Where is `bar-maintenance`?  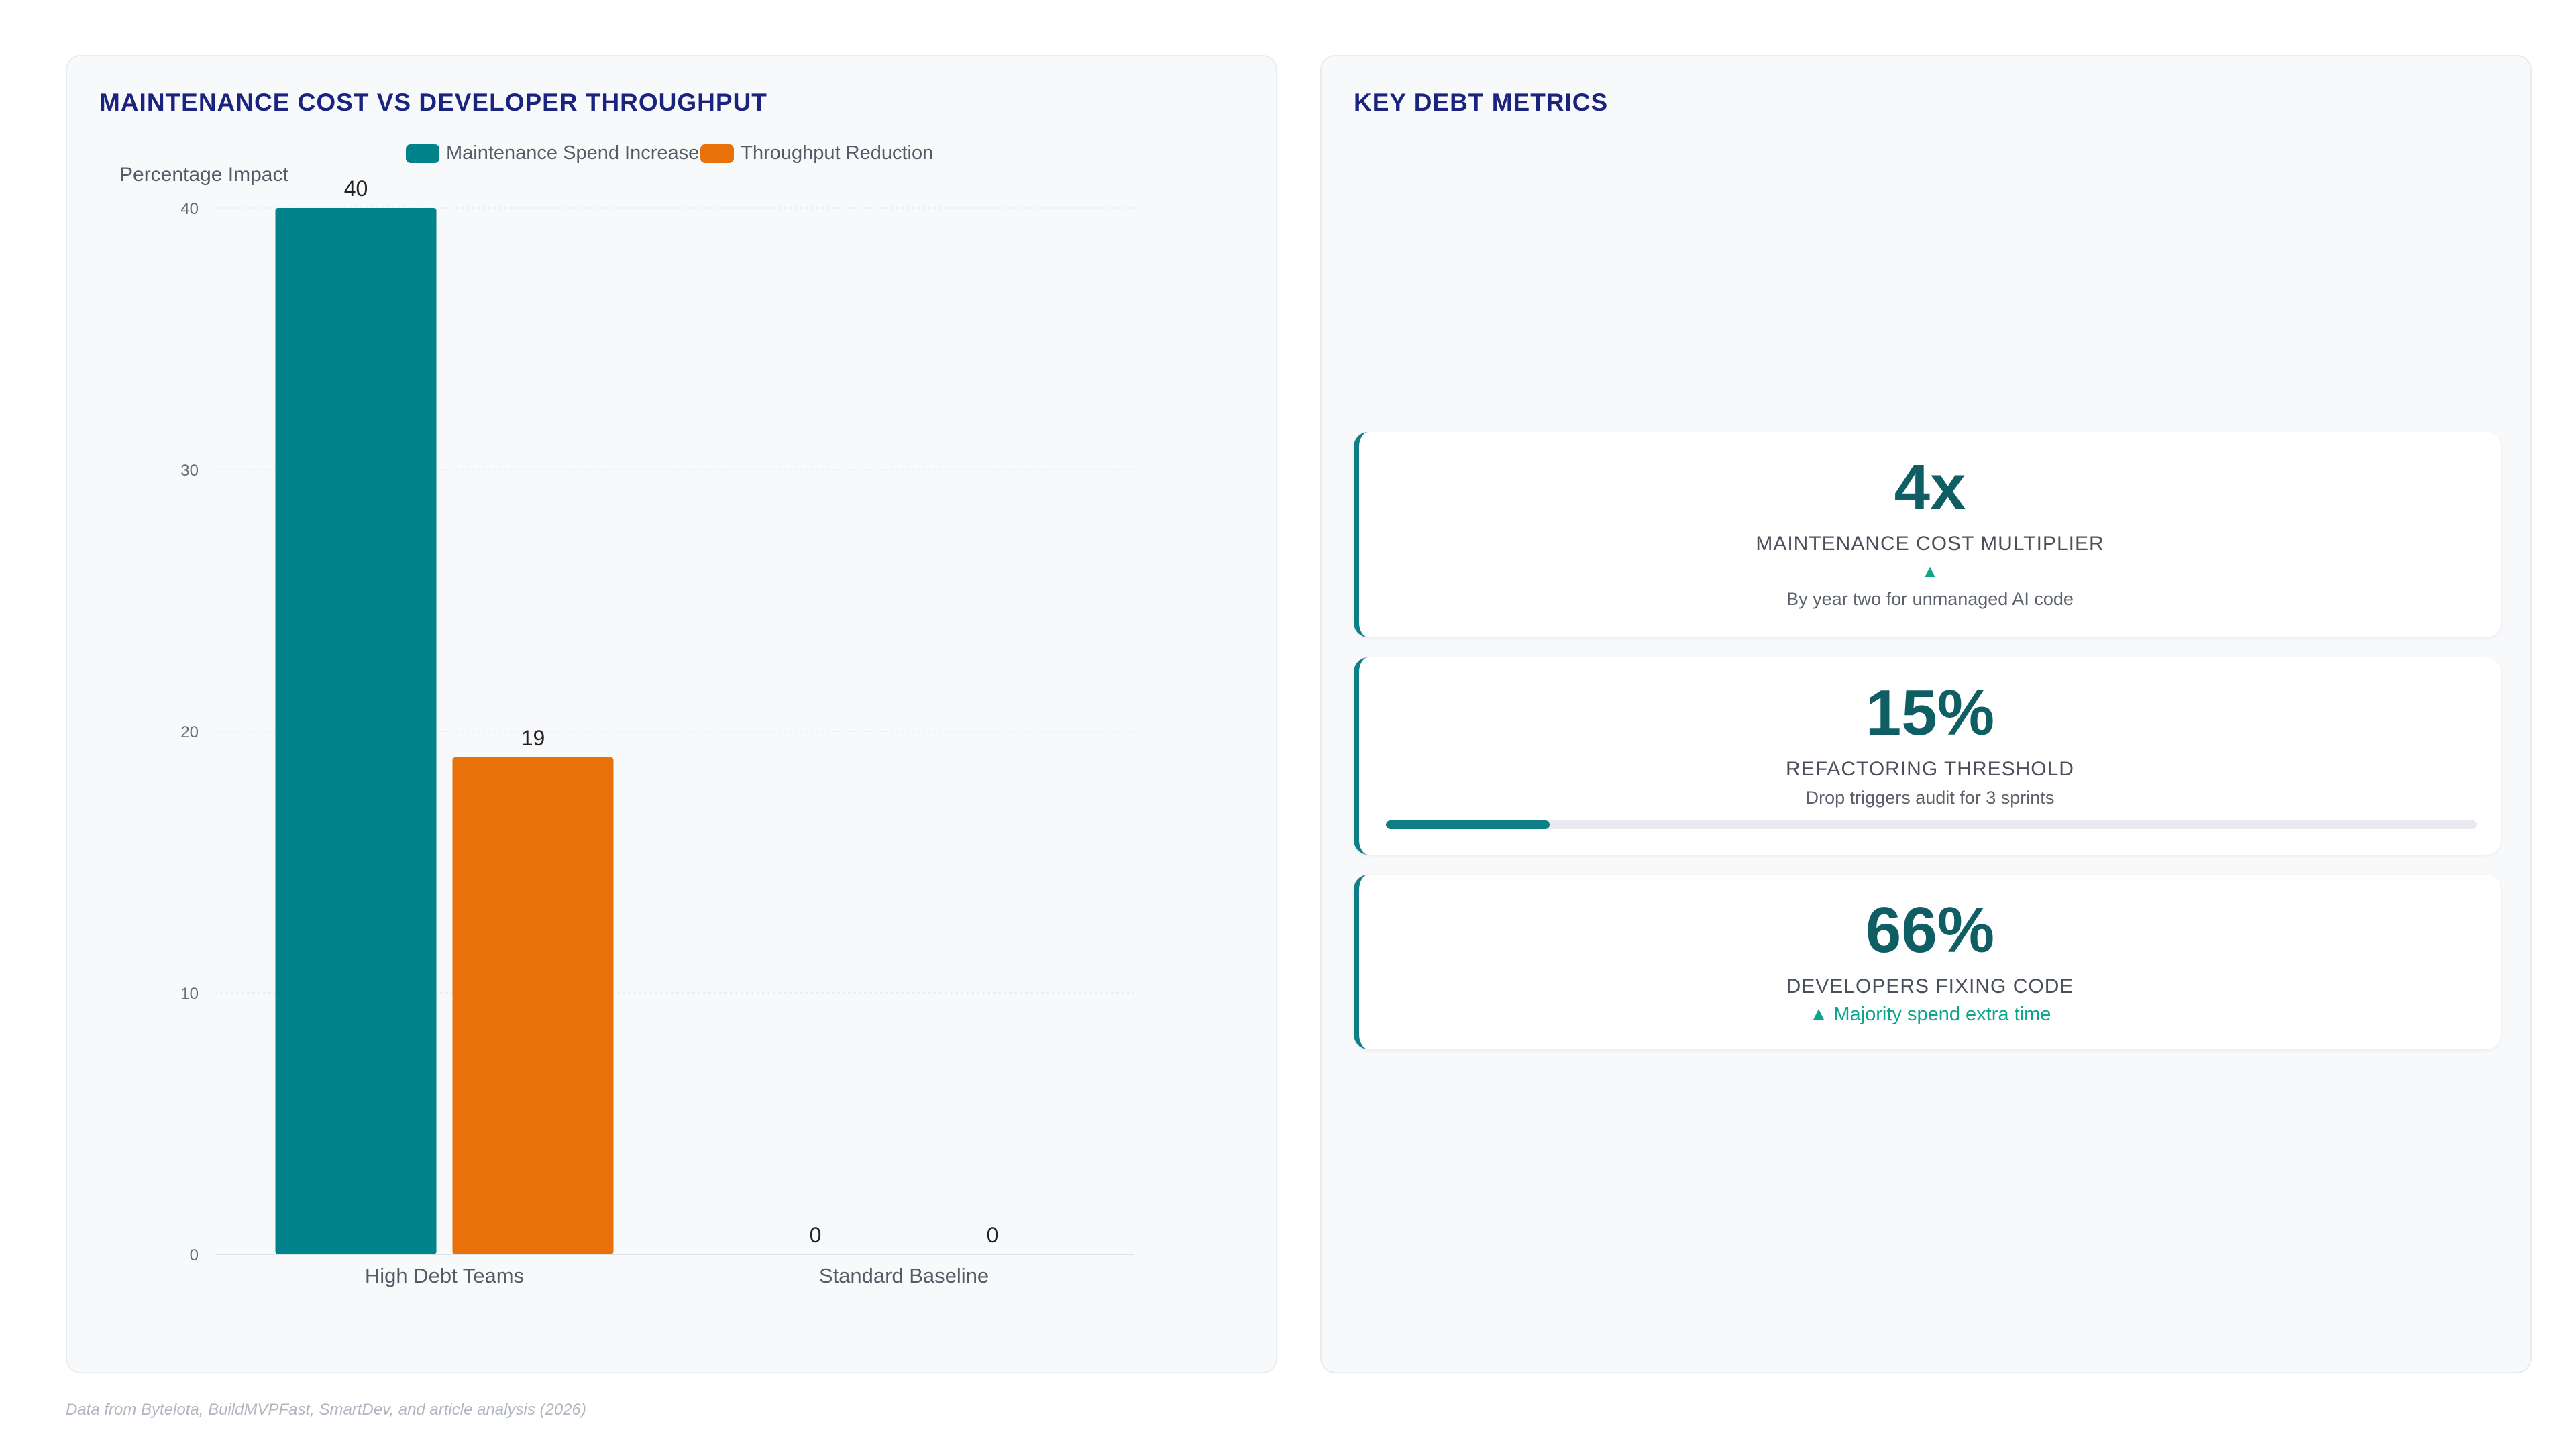 bar-maintenance is located at coordinates (356, 731).